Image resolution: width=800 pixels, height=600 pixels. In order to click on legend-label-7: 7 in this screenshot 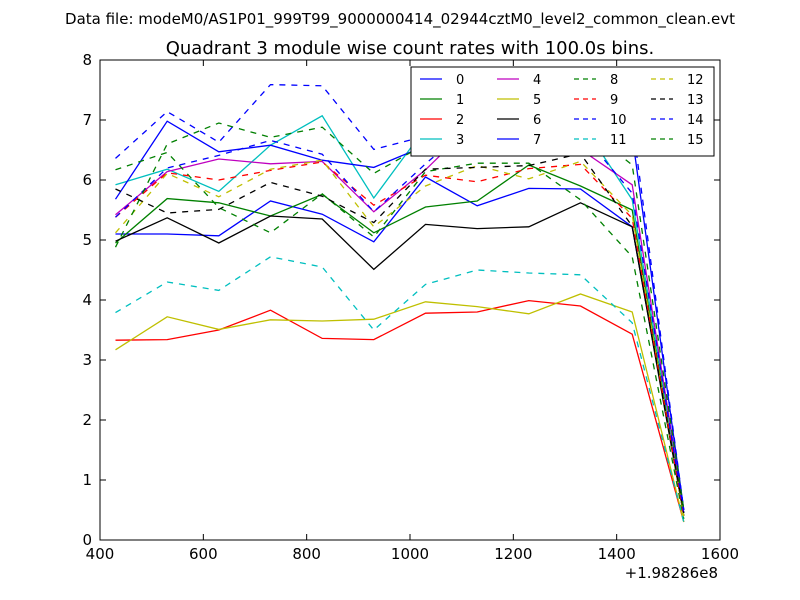, I will do `click(537, 140)`.